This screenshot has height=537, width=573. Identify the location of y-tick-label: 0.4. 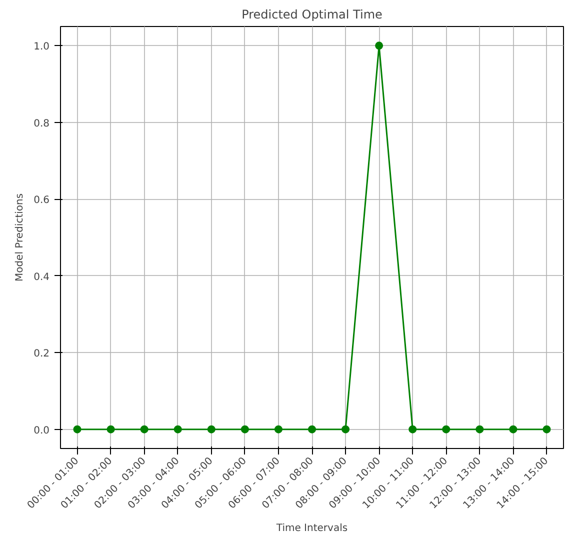
(42, 277).